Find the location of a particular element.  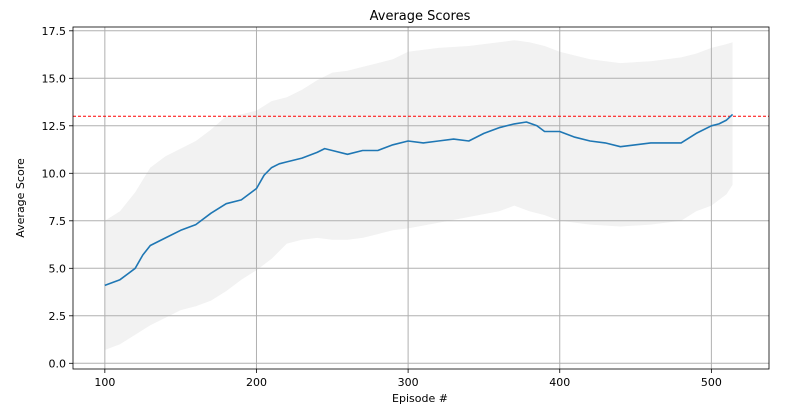

y-tick-label: 12.5 is located at coordinates (54, 126).